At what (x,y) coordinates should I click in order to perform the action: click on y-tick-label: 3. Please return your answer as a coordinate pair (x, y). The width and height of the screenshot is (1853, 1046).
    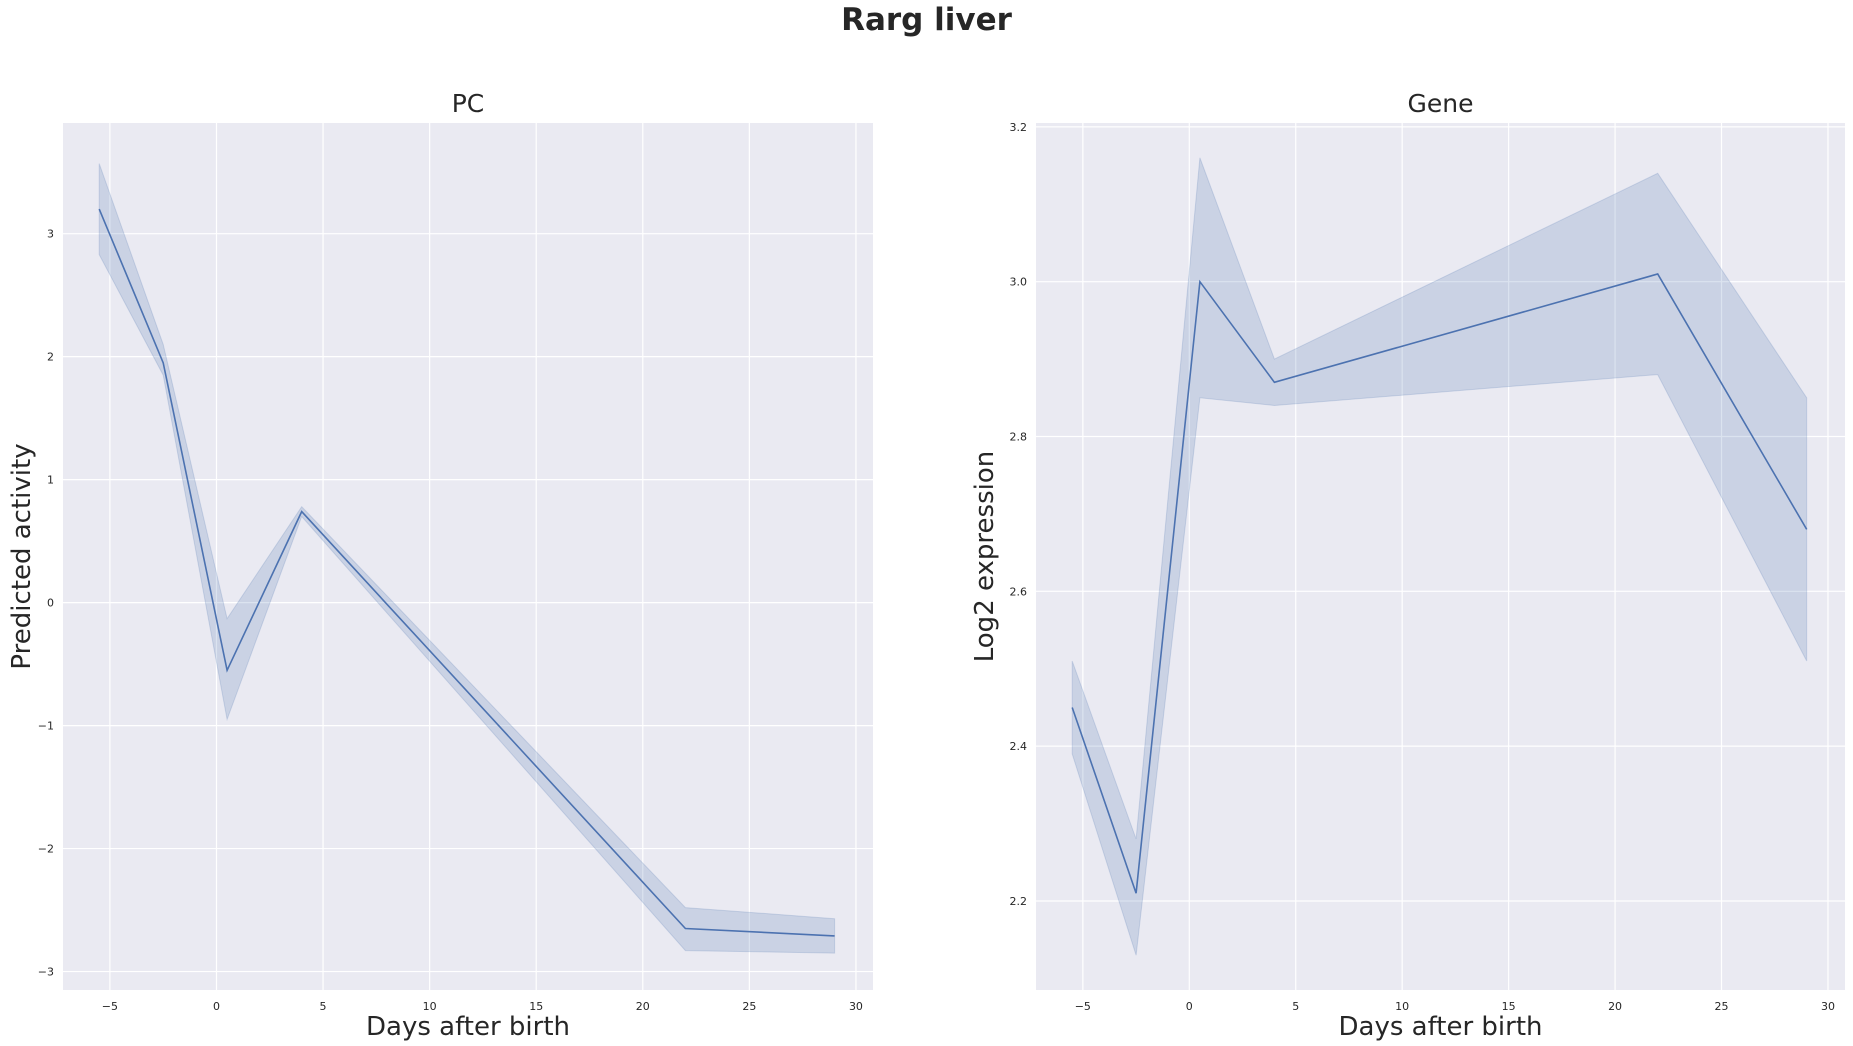
    Looking at the image, I should click on (50, 234).